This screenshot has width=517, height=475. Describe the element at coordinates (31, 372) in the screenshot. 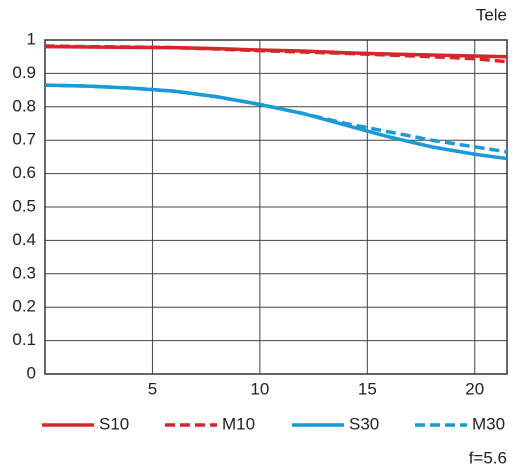

I see `y-tick-label: 0` at that location.